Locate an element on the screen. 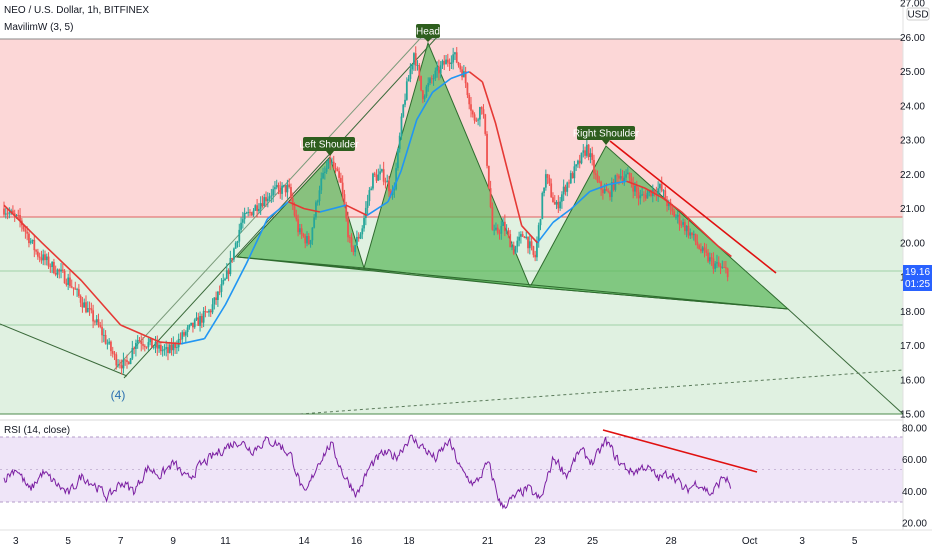  time-tick-label: 23 is located at coordinates (540, 541).